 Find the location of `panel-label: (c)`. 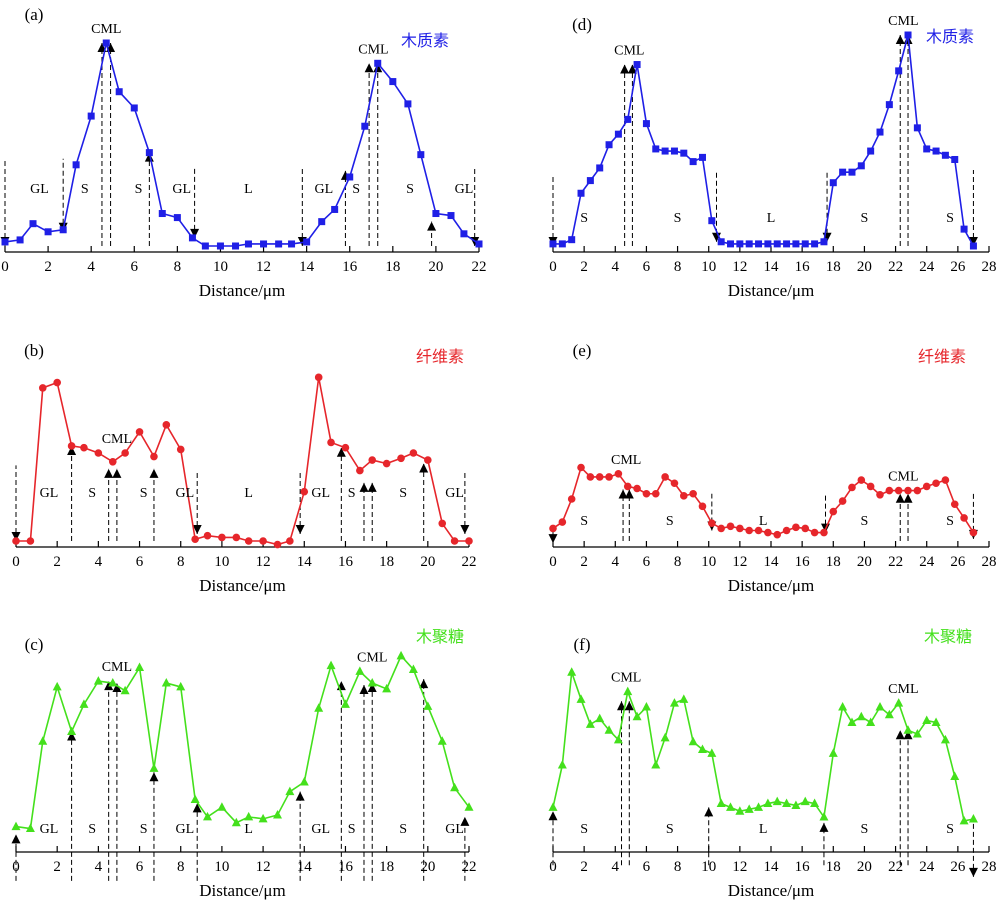

panel-label: (c) is located at coordinates (34, 644).